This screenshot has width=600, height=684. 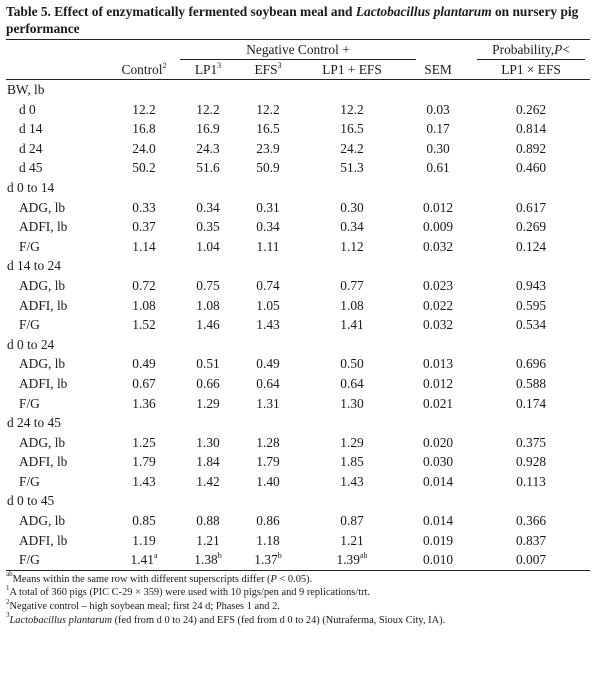 I want to click on column-header-control: Control2, so click(x=144, y=70).